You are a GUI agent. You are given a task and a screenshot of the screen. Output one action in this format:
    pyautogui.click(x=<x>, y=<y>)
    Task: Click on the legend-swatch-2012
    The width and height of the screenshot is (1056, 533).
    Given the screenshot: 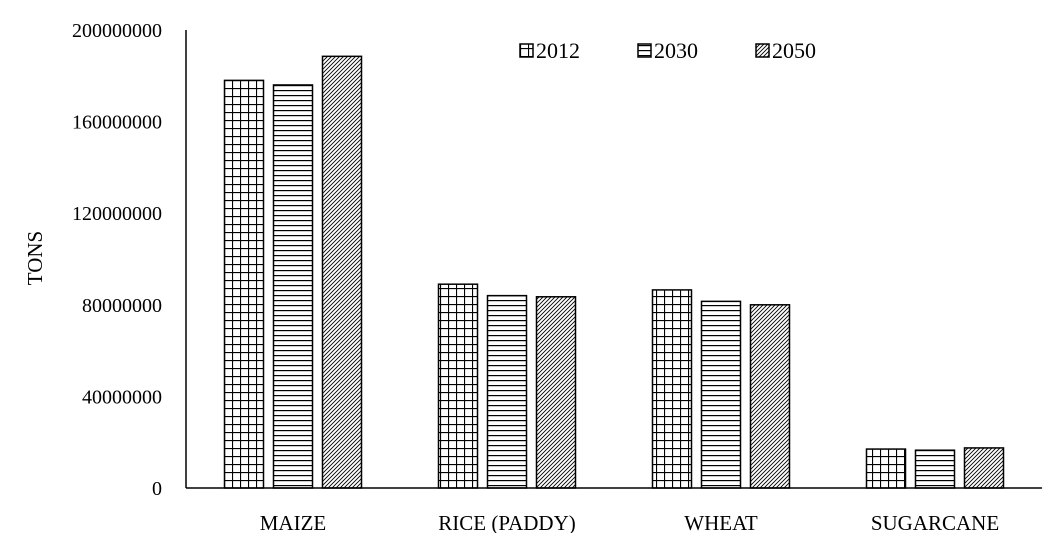 What is the action you would take?
    pyautogui.click(x=526, y=50)
    